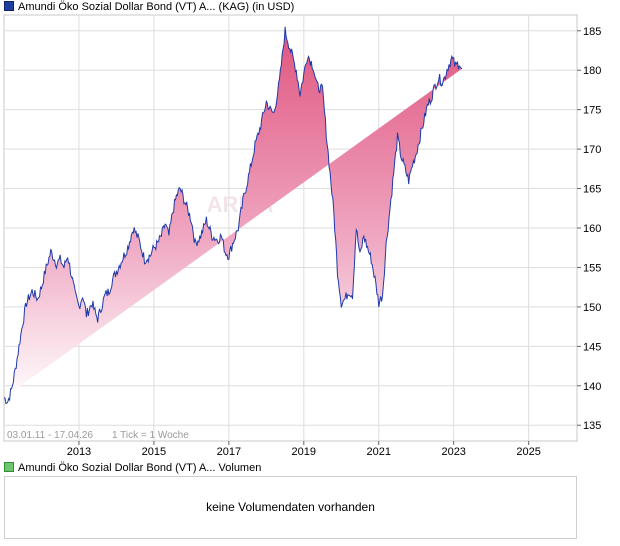 This screenshot has width=620, height=546. Describe the element at coordinates (9, 6) in the screenshot. I see `price-series-swatch` at that location.